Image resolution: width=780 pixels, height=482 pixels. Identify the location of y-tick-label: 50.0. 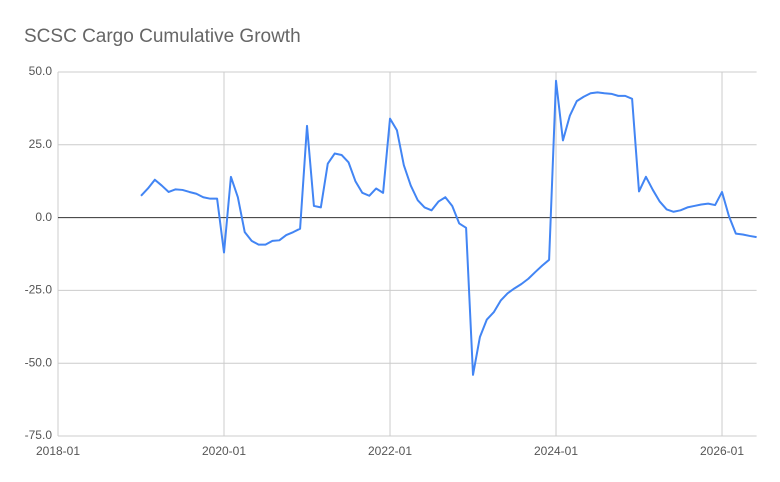
(41, 71).